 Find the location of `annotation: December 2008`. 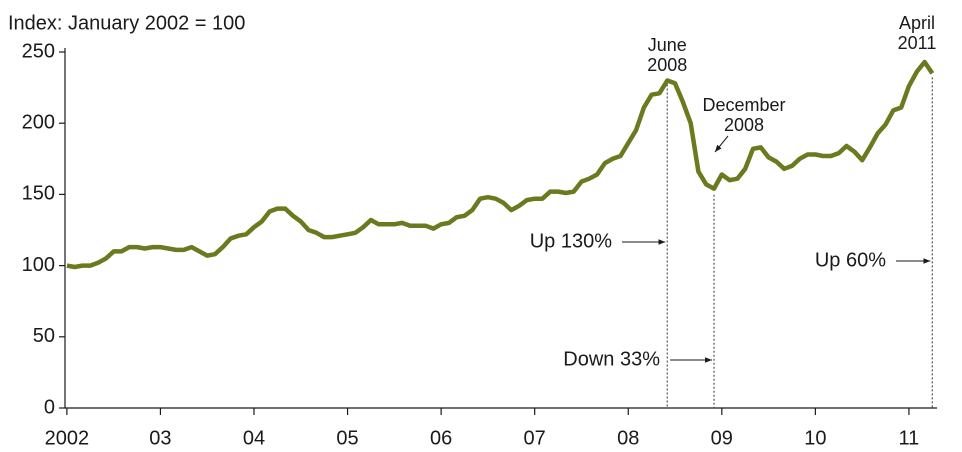

annotation: December 2008 is located at coordinates (743, 115).